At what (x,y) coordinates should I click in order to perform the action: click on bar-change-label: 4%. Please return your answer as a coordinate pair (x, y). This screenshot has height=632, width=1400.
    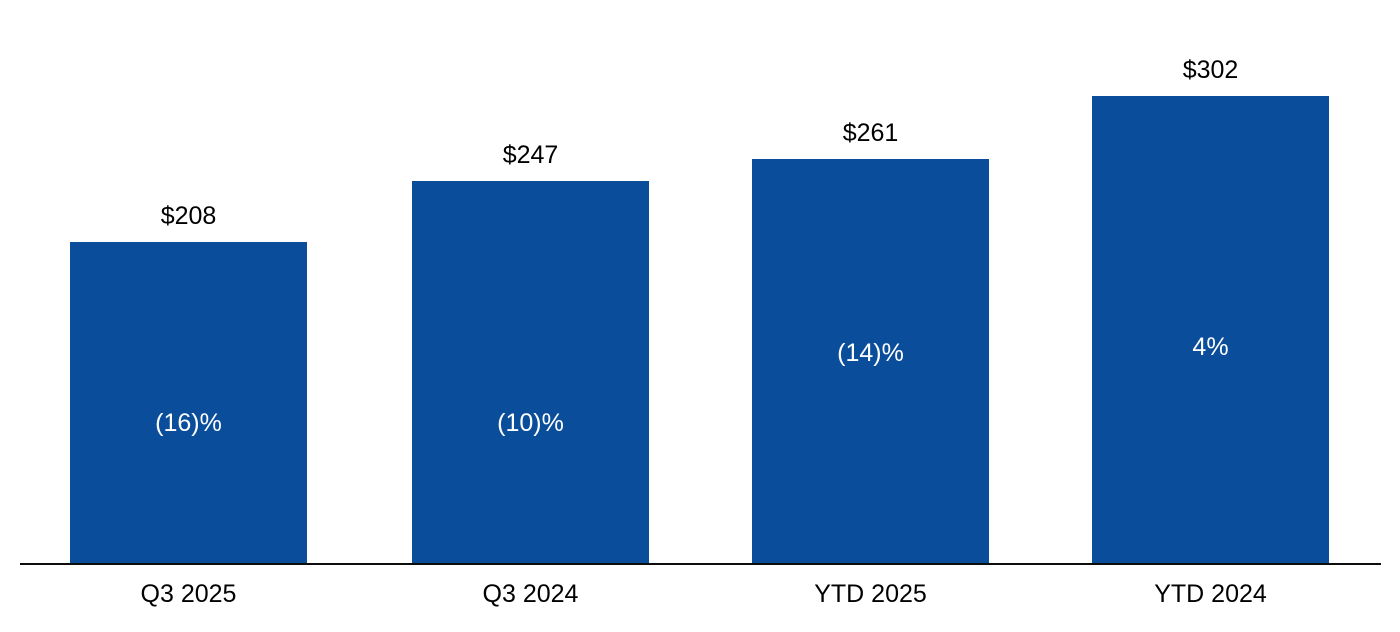
    Looking at the image, I should click on (1210, 347).